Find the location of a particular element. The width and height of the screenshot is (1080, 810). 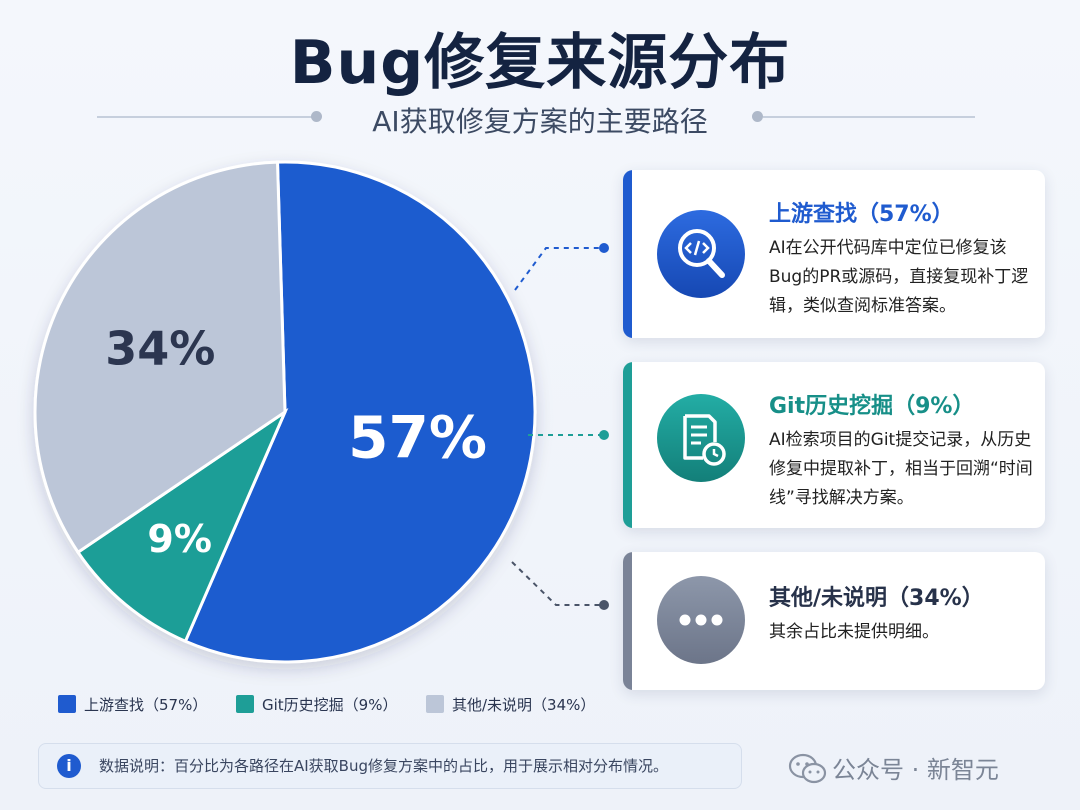

legend-swatch-upstream is located at coordinates (67, 704).